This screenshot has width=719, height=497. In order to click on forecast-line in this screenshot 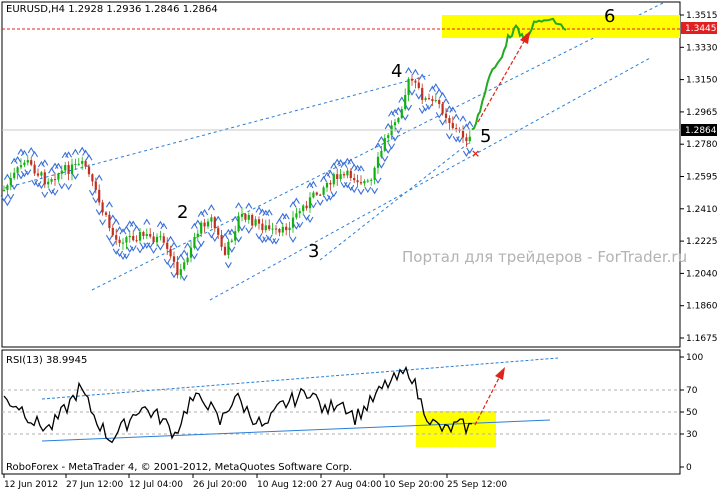, I will do `click(519, 74)`.